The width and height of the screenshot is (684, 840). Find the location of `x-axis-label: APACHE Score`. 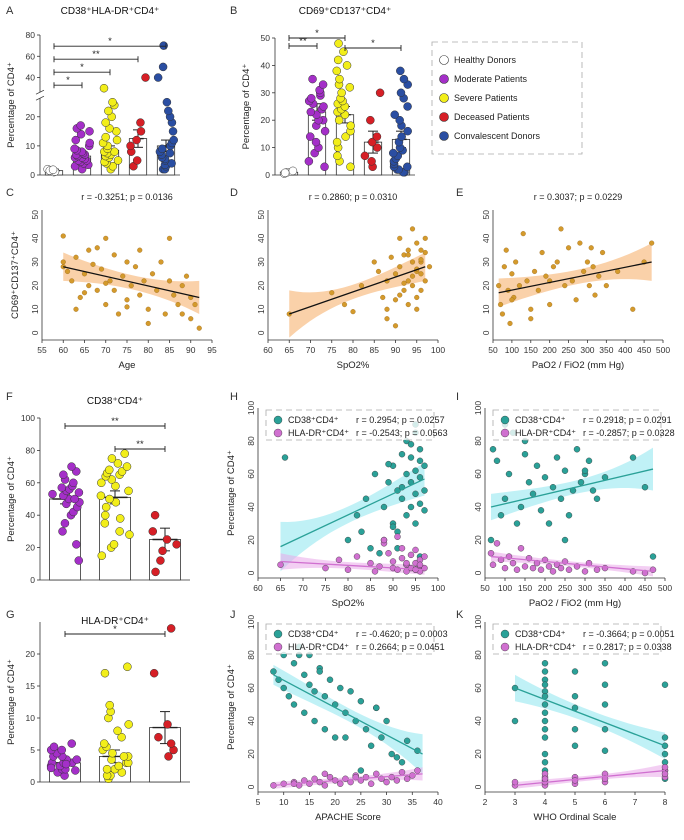

x-axis-label: APACHE Score is located at coordinates (348, 817).